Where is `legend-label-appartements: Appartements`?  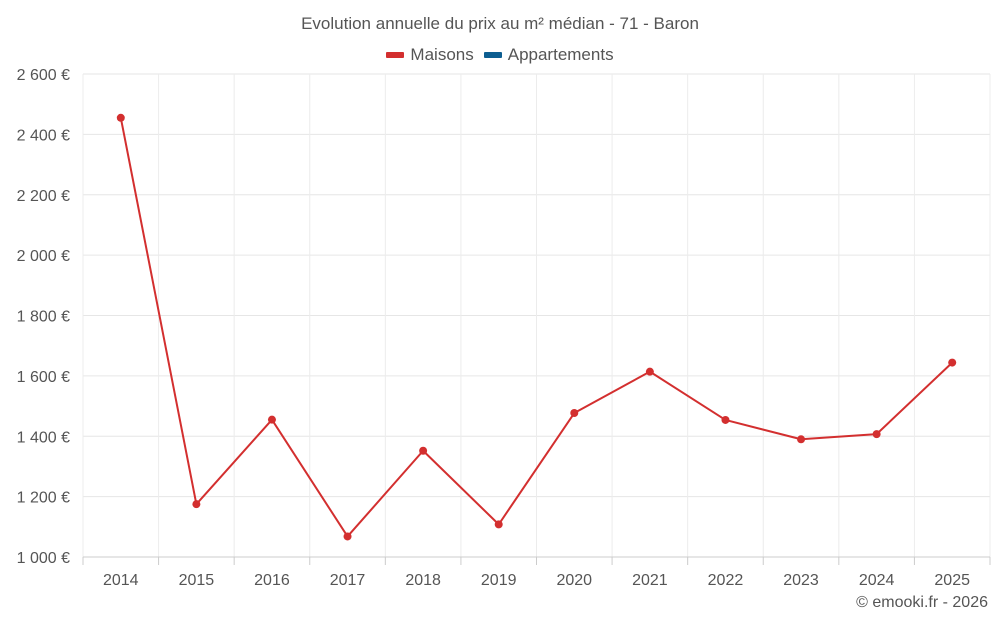
legend-label-appartements: Appartements is located at coordinates (560, 54).